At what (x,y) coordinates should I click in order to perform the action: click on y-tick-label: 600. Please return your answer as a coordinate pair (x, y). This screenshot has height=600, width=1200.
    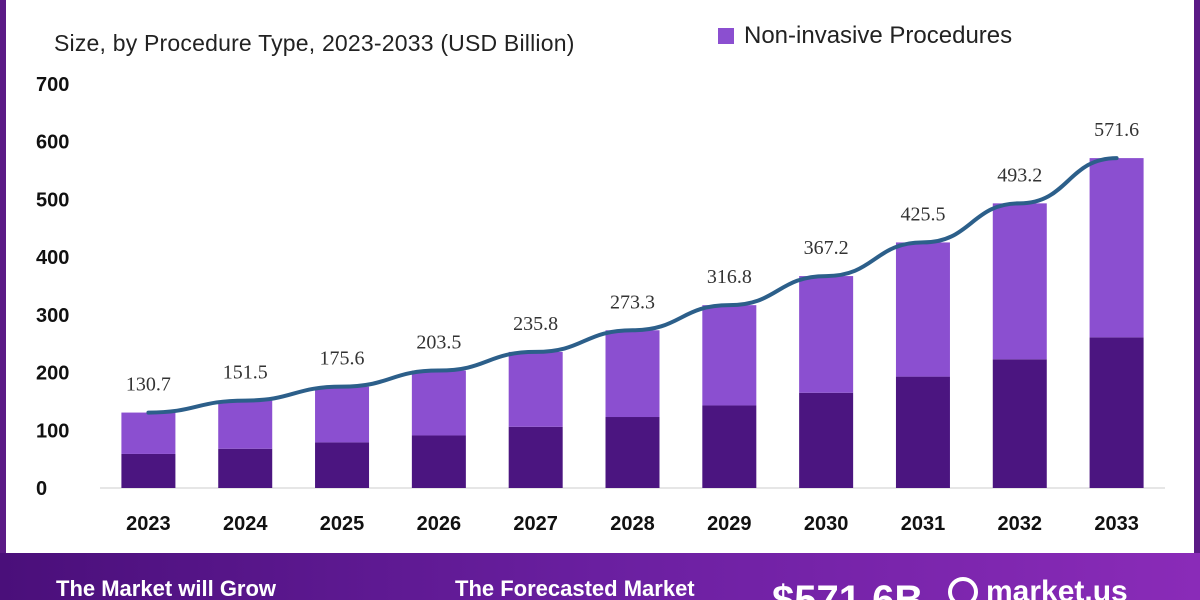
    Looking at the image, I should click on (52, 143).